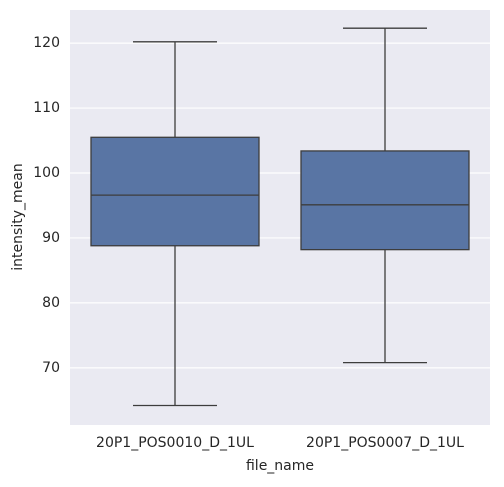 The height and width of the screenshot is (487, 504). What do you see at coordinates (51, 238) in the screenshot?
I see `y-tick-label: 90` at bounding box center [51, 238].